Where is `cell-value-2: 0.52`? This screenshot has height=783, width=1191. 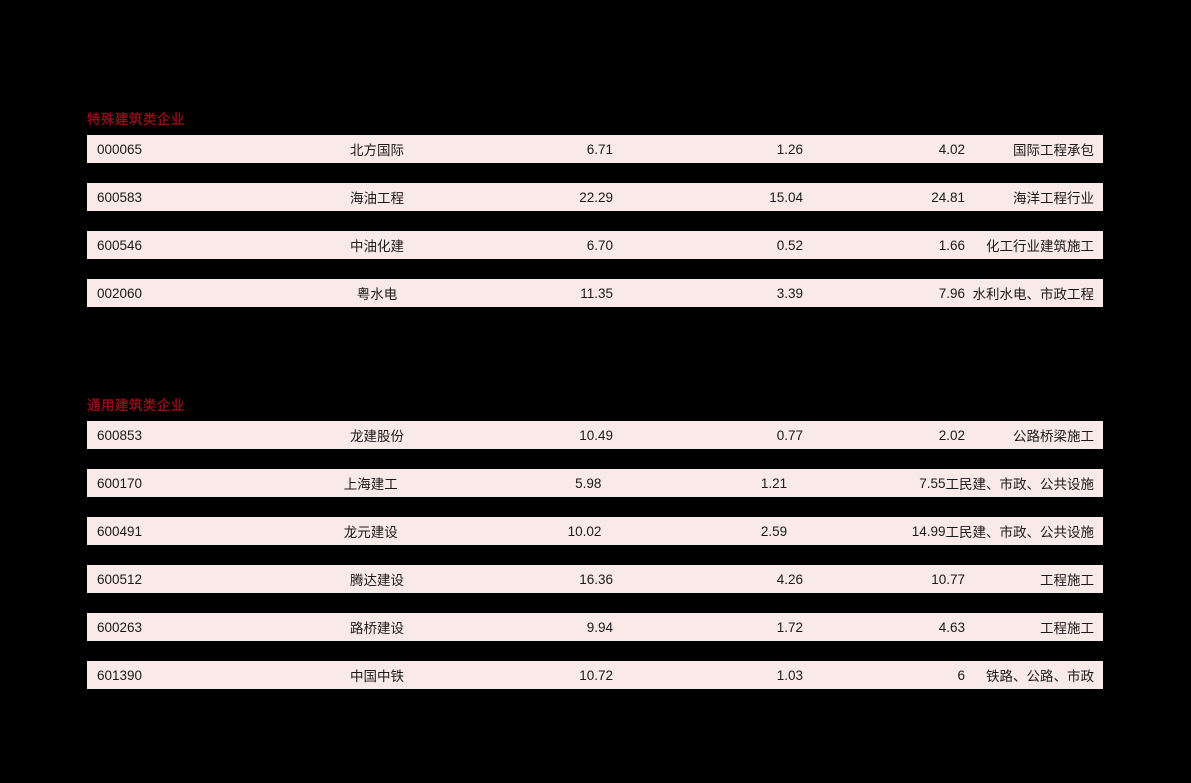
cell-value-2: 0.52 is located at coordinates (789, 245).